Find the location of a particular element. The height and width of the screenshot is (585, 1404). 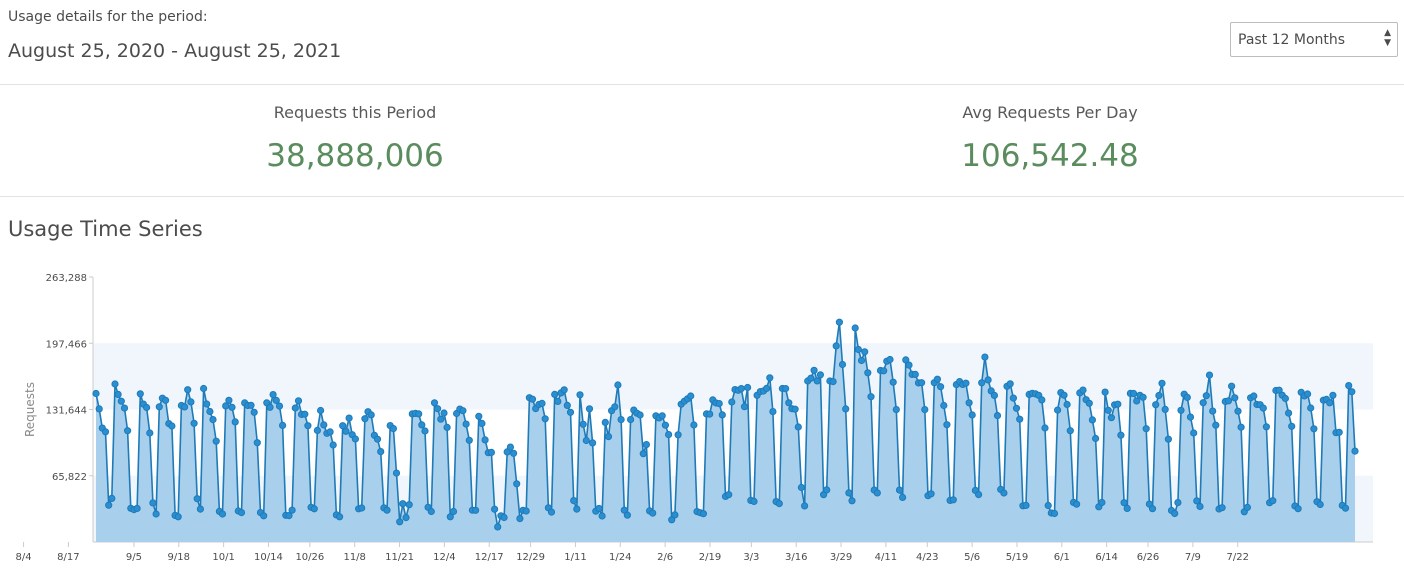

x-tick-label: 11/21 is located at coordinates (399, 557).